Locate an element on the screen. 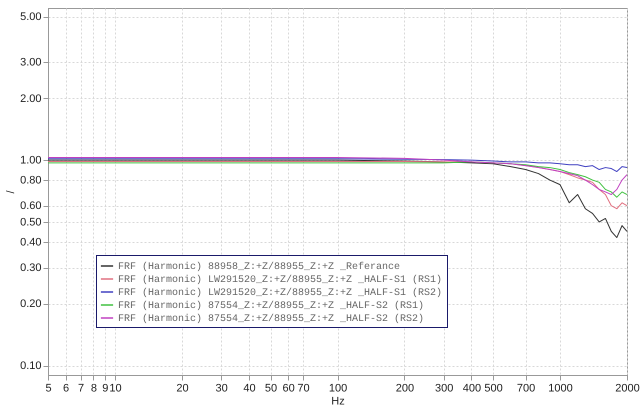 The image size is (642, 408). x-tick-label: 1000 is located at coordinates (560, 388).